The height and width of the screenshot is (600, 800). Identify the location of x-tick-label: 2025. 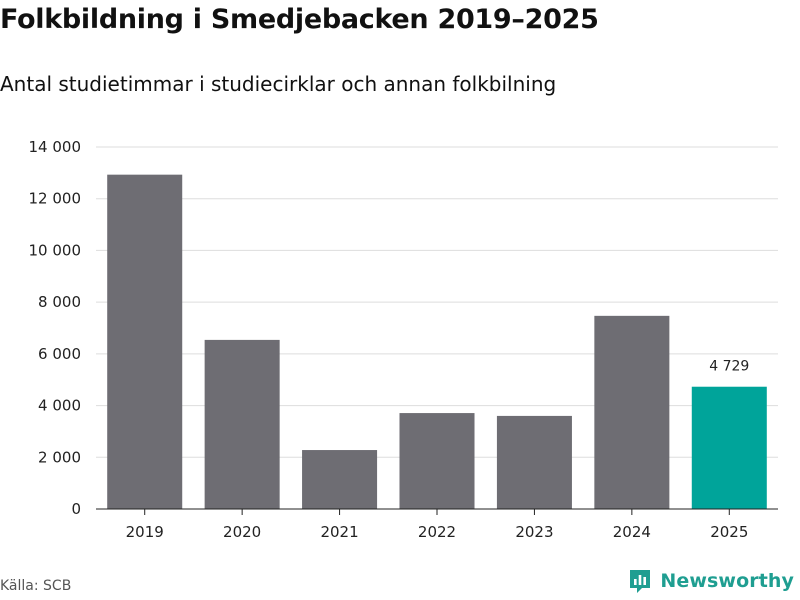
(729, 532).